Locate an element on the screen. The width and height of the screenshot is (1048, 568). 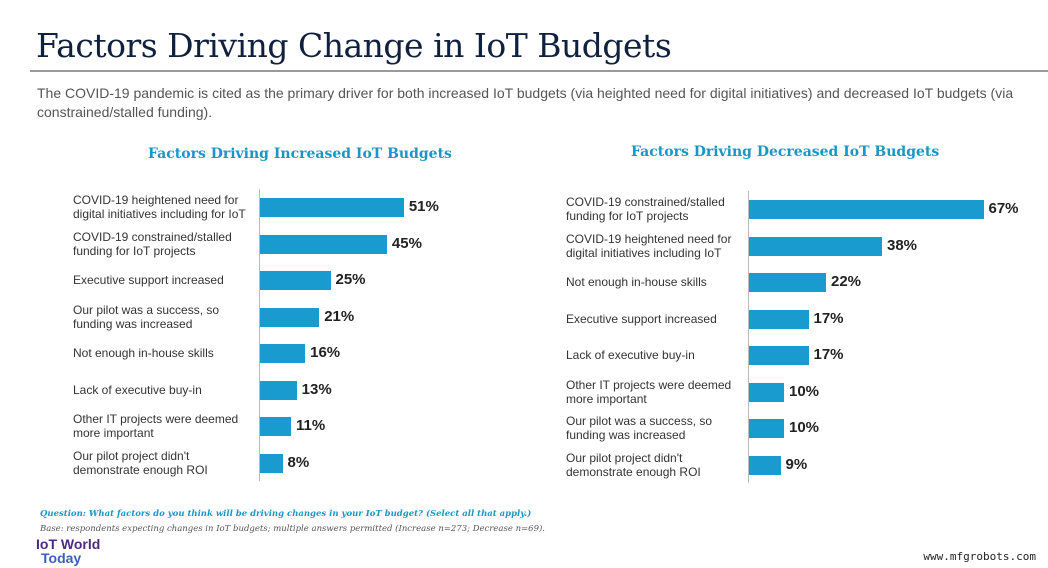
logo: IoT World Today is located at coordinates (68, 551).